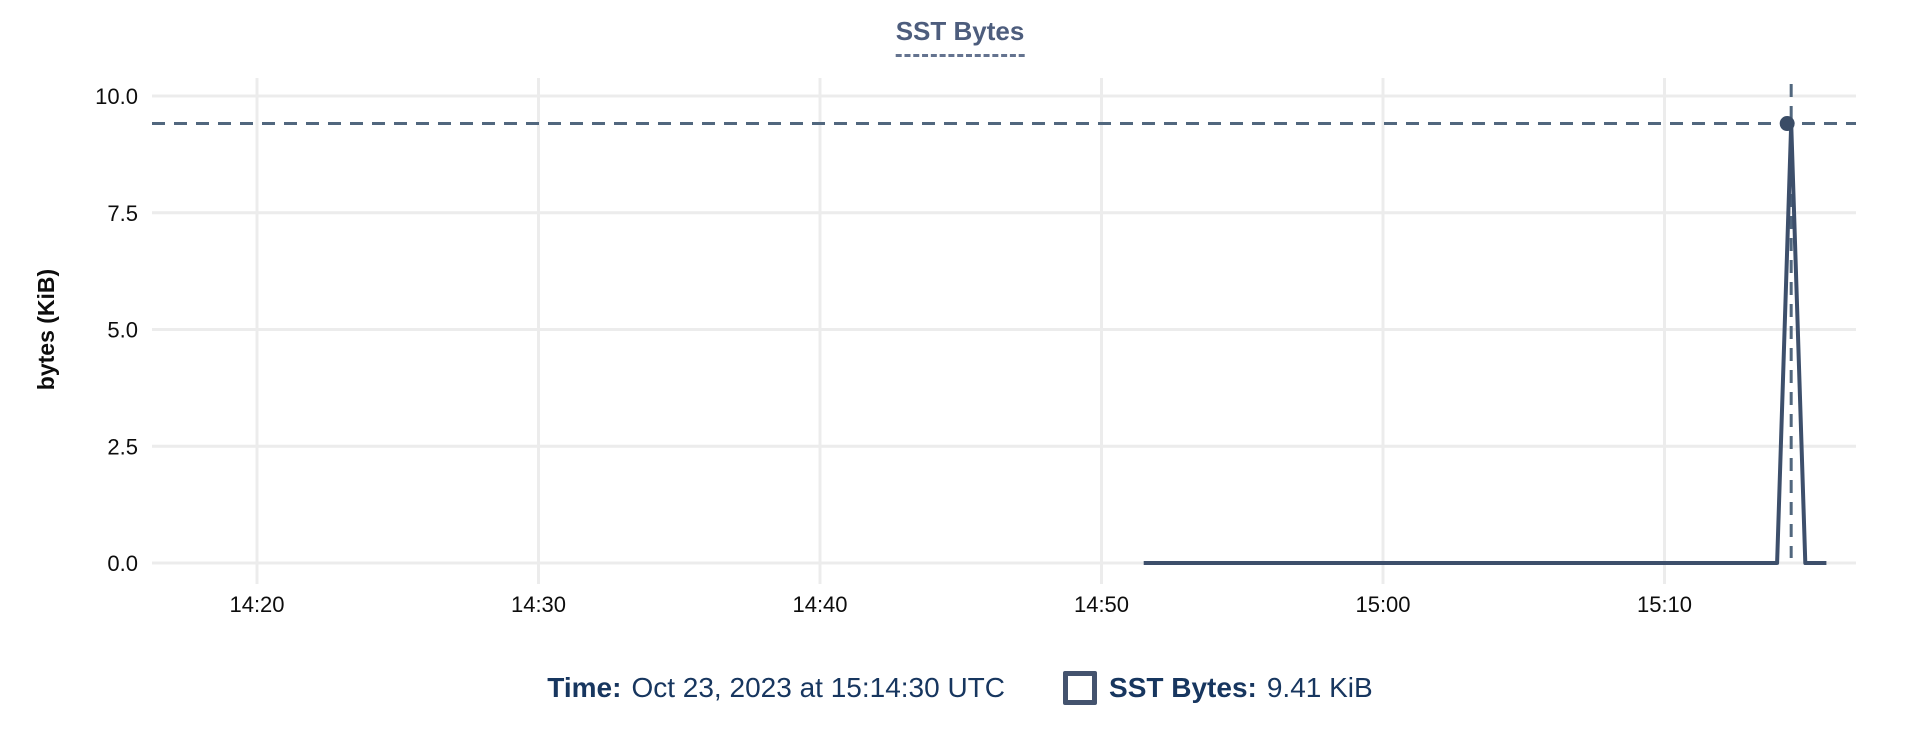  I want to click on y-tick-label: 5.0, so click(122, 330).